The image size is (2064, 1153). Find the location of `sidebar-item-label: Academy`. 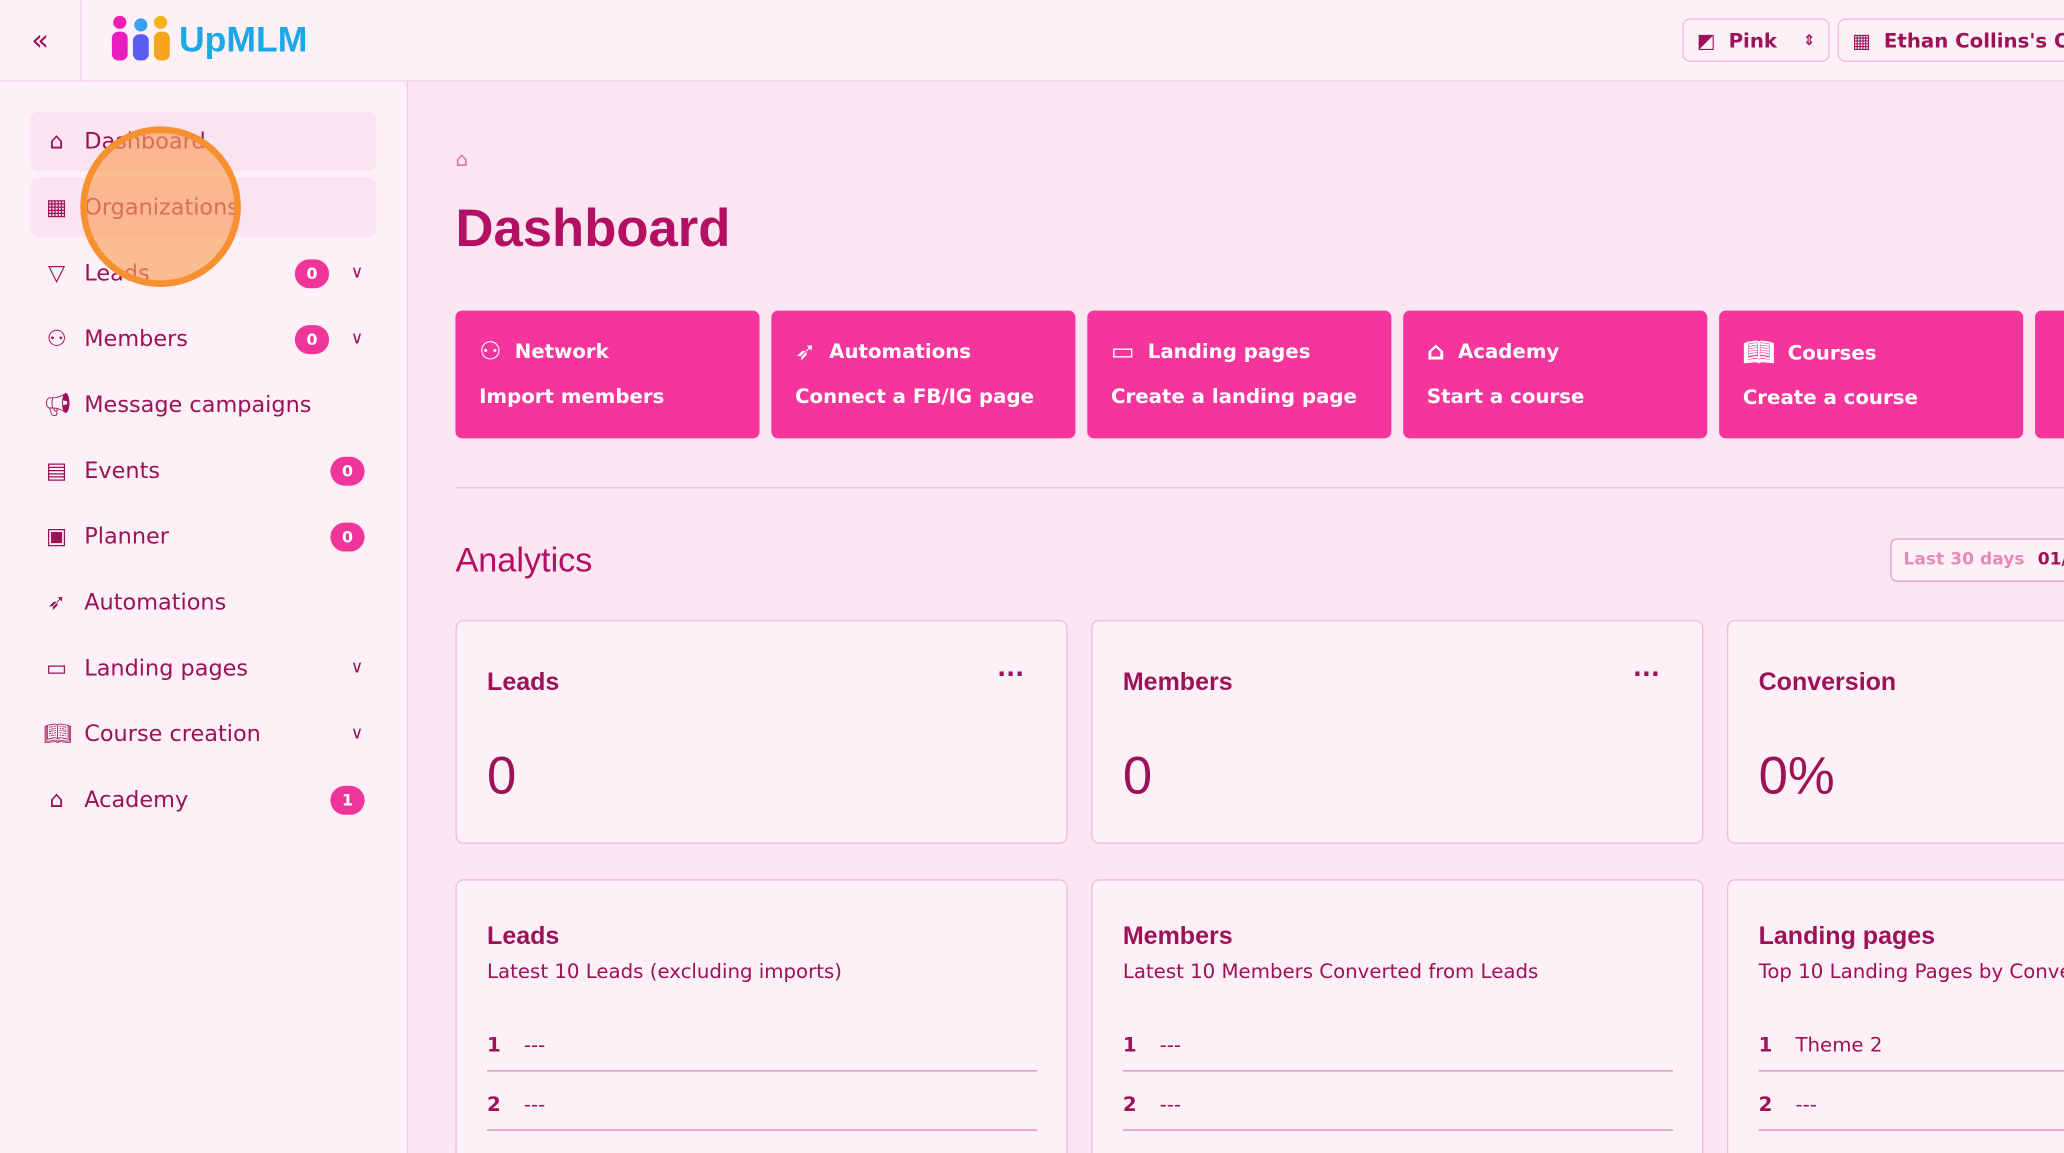

sidebar-item-label: Academy is located at coordinates (136, 799).